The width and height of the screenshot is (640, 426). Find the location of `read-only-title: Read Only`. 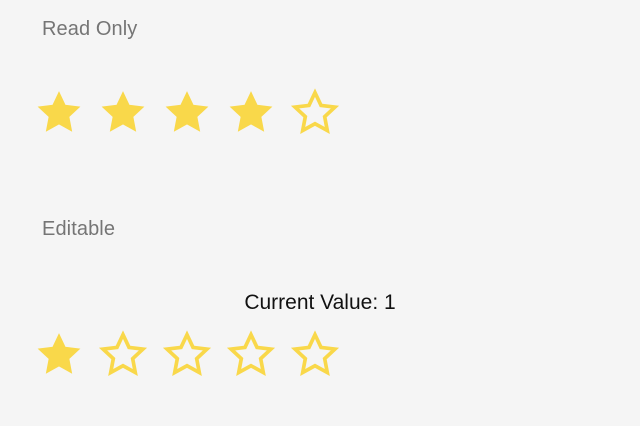

read-only-title: Read Only is located at coordinates (90, 29).